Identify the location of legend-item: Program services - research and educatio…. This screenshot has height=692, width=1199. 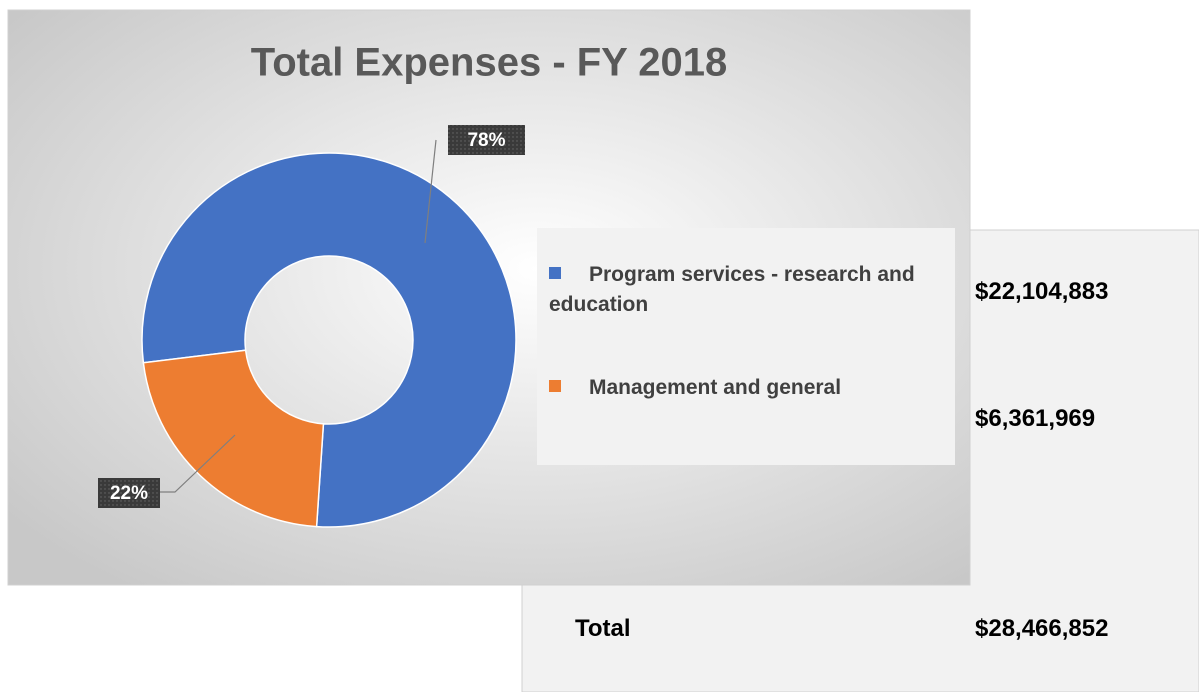
(746, 290).